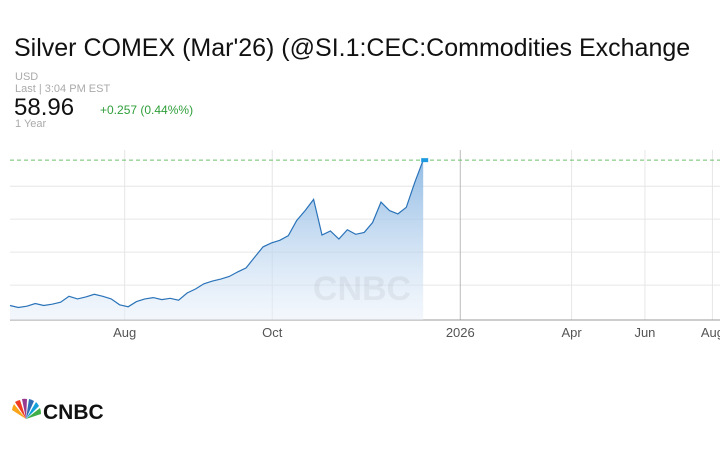  Describe the element at coordinates (26, 77) in the screenshot. I see `currency: USD` at that location.